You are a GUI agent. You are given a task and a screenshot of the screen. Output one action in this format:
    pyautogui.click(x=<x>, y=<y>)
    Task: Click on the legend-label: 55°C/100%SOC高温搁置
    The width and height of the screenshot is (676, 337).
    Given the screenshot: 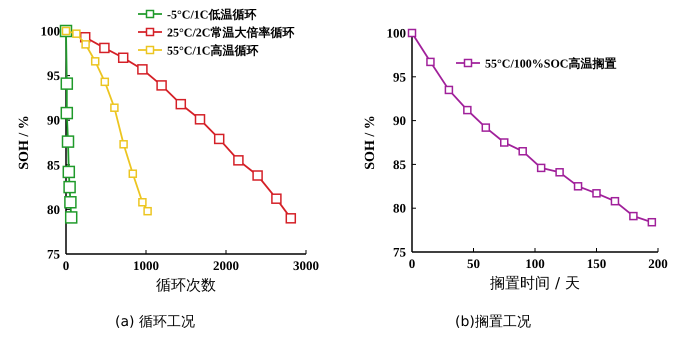 What is the action you would take?
    pyautogui.click(x=550, y=63)
    